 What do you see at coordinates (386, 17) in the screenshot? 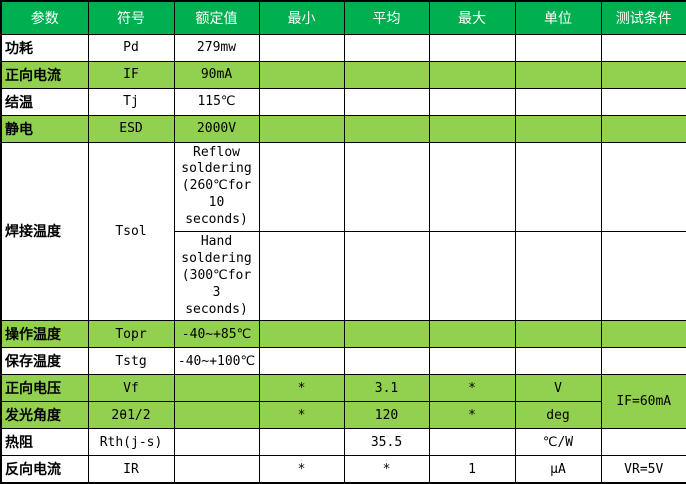
I see `header-avg: 平均` at bounding box center [386, 17].